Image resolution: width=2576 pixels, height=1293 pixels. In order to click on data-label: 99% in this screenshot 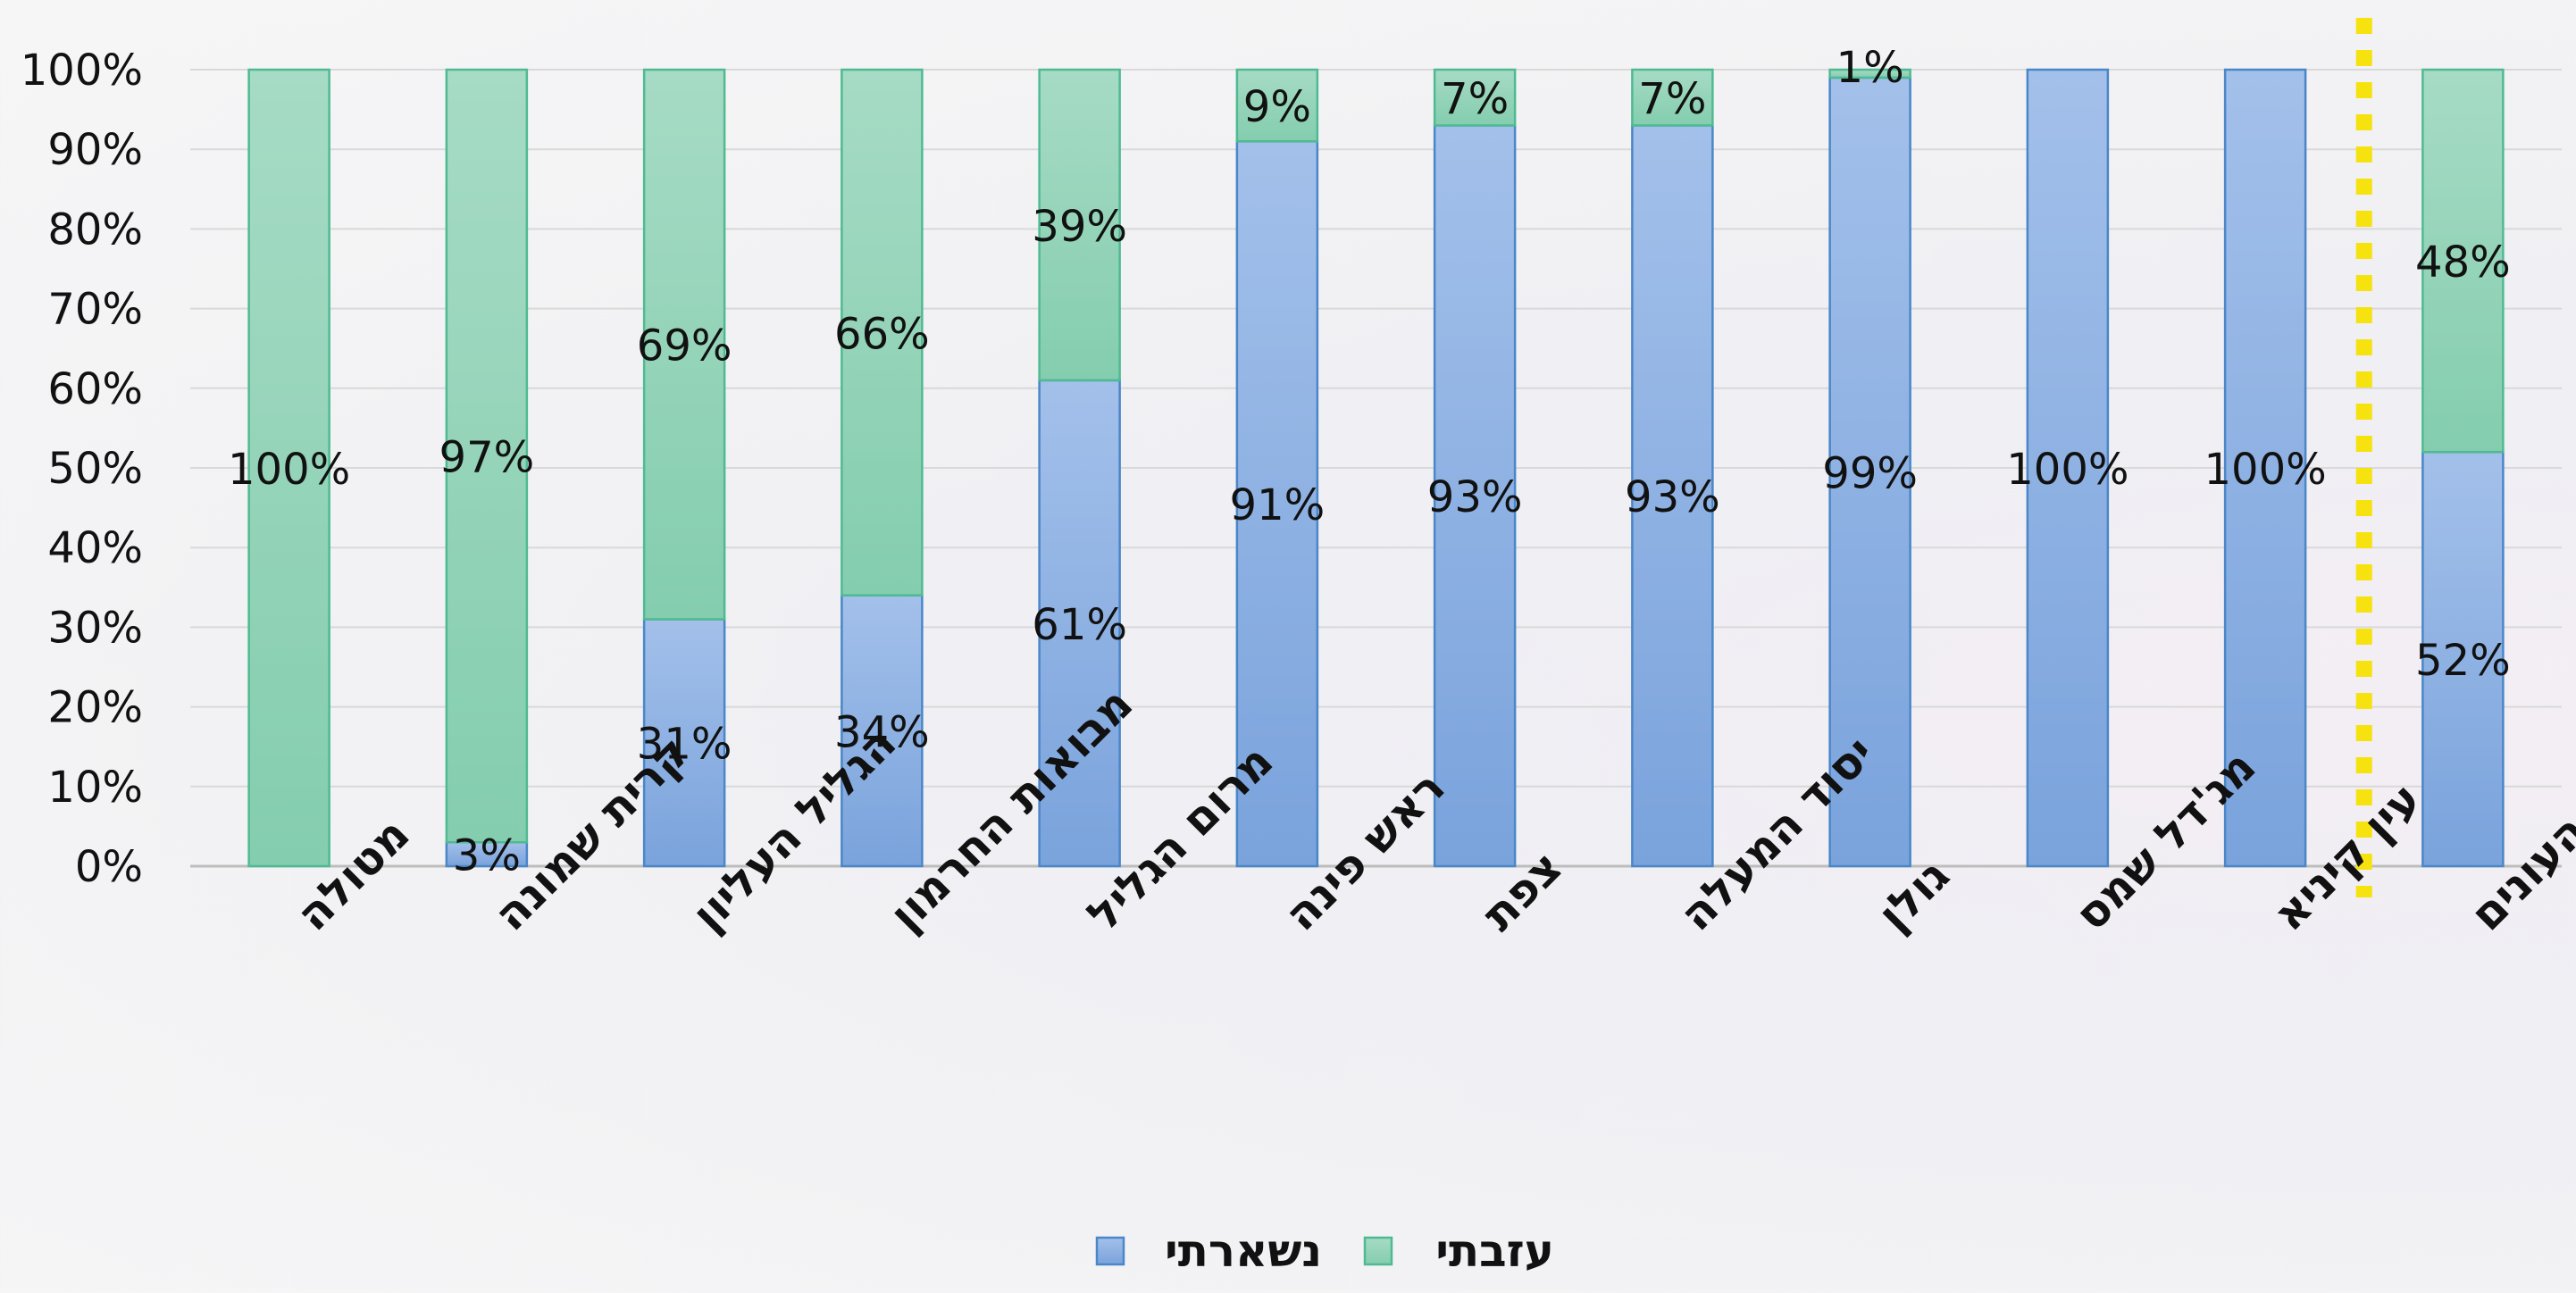, I will do `click(1870, 473)`.